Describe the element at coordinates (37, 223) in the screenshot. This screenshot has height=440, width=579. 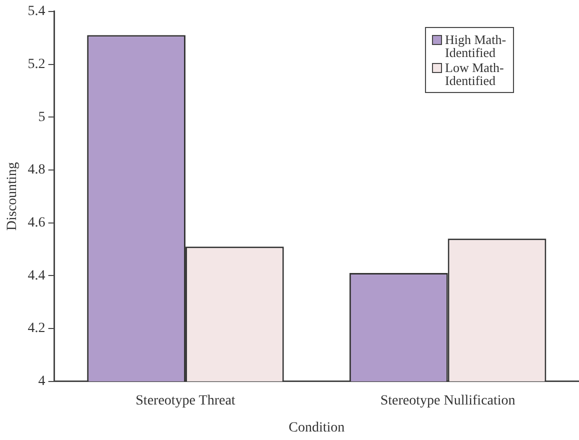
I see `y-tick-label: 4.6` at that location.